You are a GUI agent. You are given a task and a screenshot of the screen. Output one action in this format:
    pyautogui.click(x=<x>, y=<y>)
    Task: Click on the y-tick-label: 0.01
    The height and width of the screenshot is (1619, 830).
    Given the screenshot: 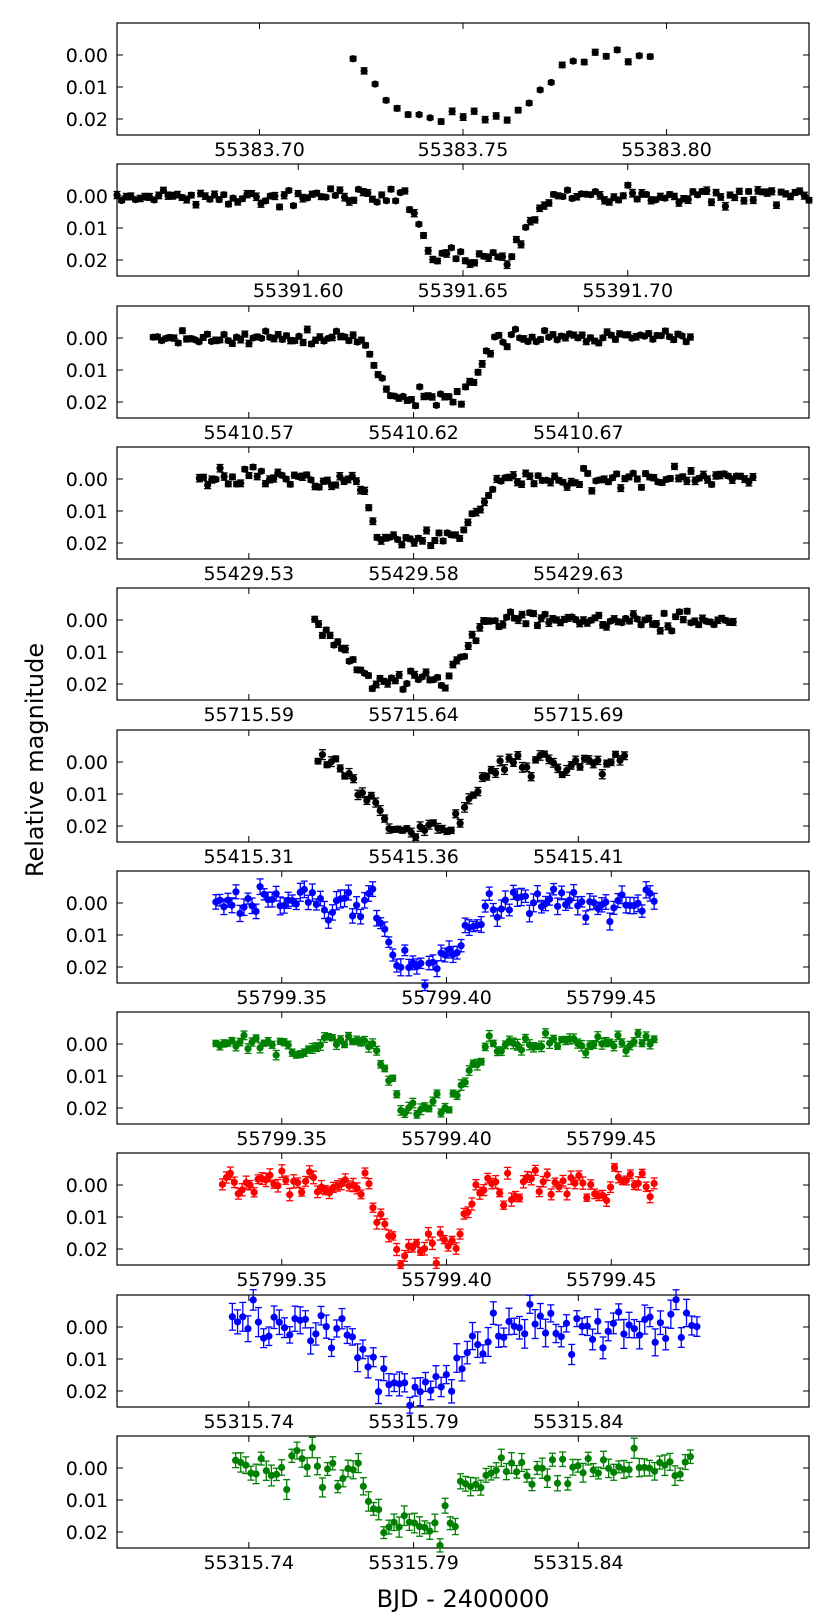 What is the action you would take?
    pyautogui.click(x=87, y=1360)
    